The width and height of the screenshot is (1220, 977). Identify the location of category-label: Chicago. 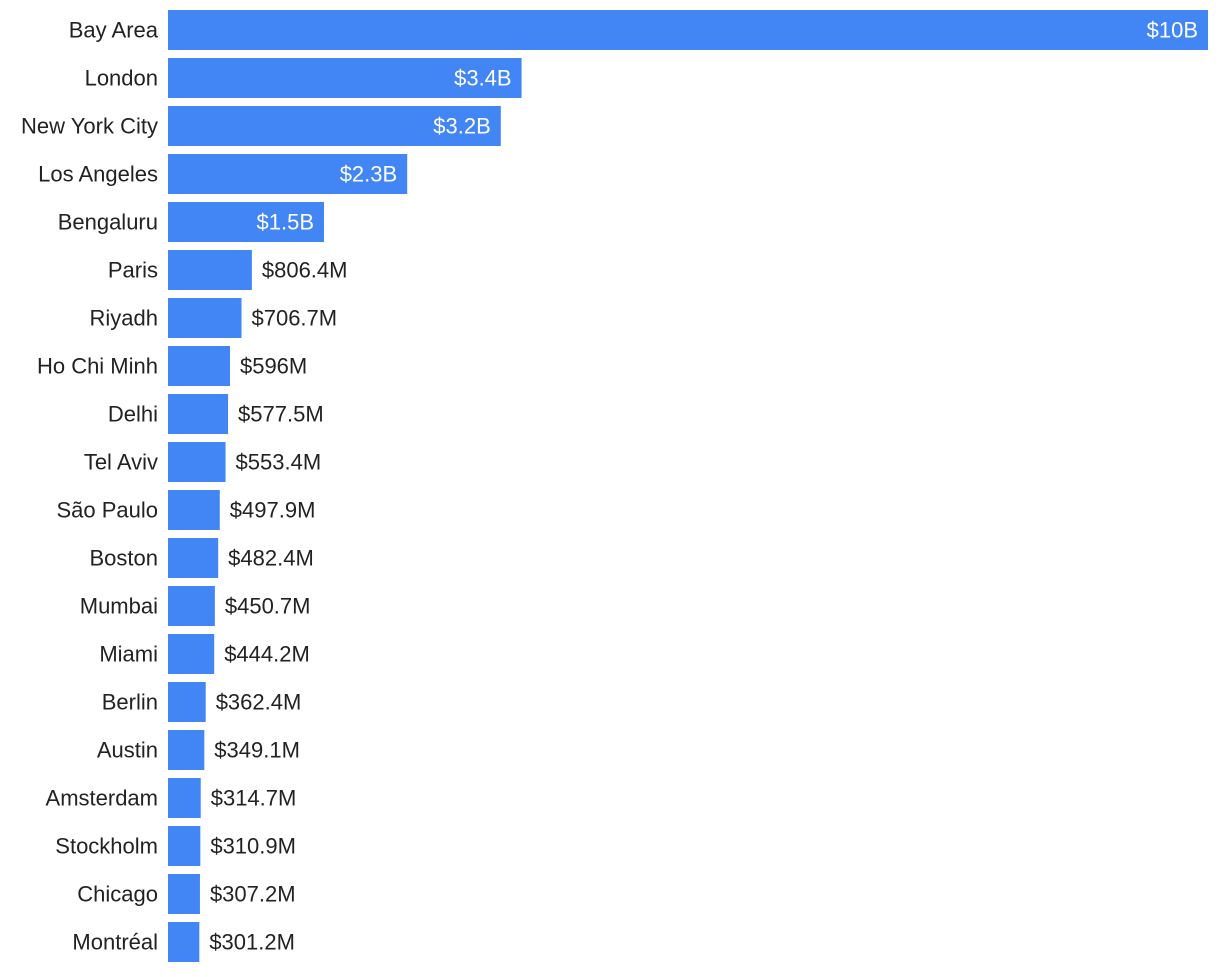
(117, 894).